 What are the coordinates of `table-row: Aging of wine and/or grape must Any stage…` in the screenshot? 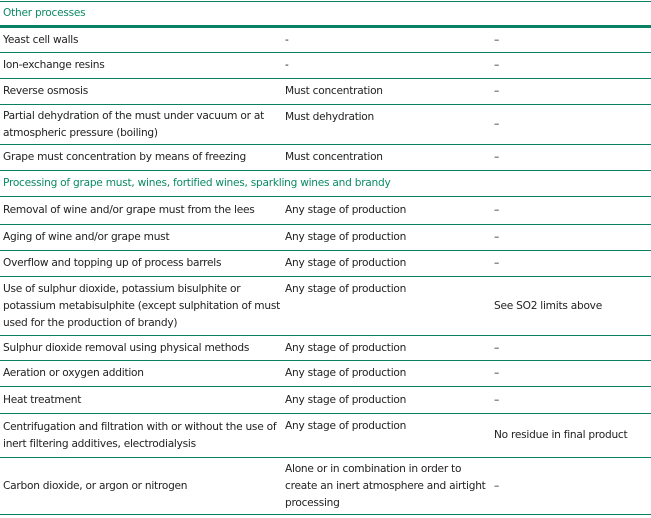 It's located at (325, 237).